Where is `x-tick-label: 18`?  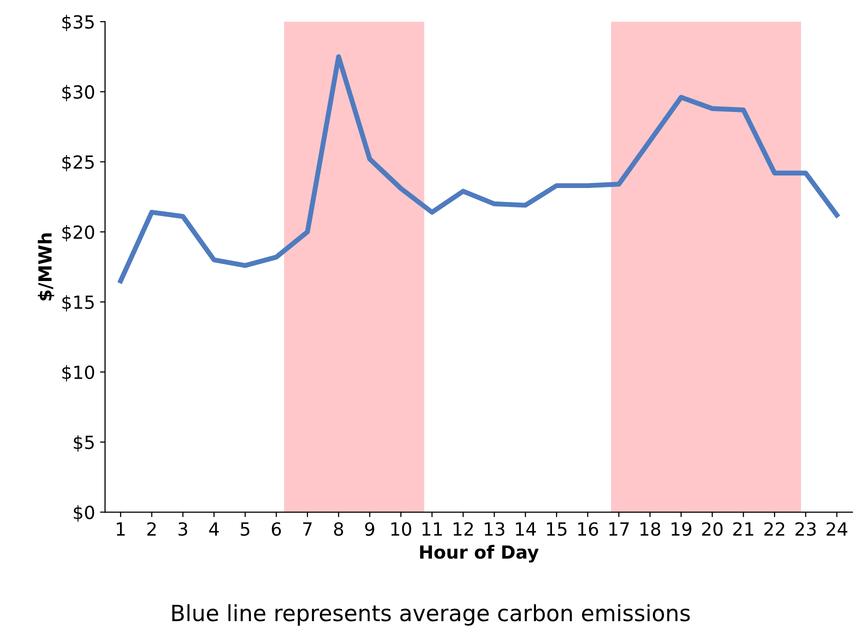
x-tick-label: 18 is located at coordinates (650, 529).